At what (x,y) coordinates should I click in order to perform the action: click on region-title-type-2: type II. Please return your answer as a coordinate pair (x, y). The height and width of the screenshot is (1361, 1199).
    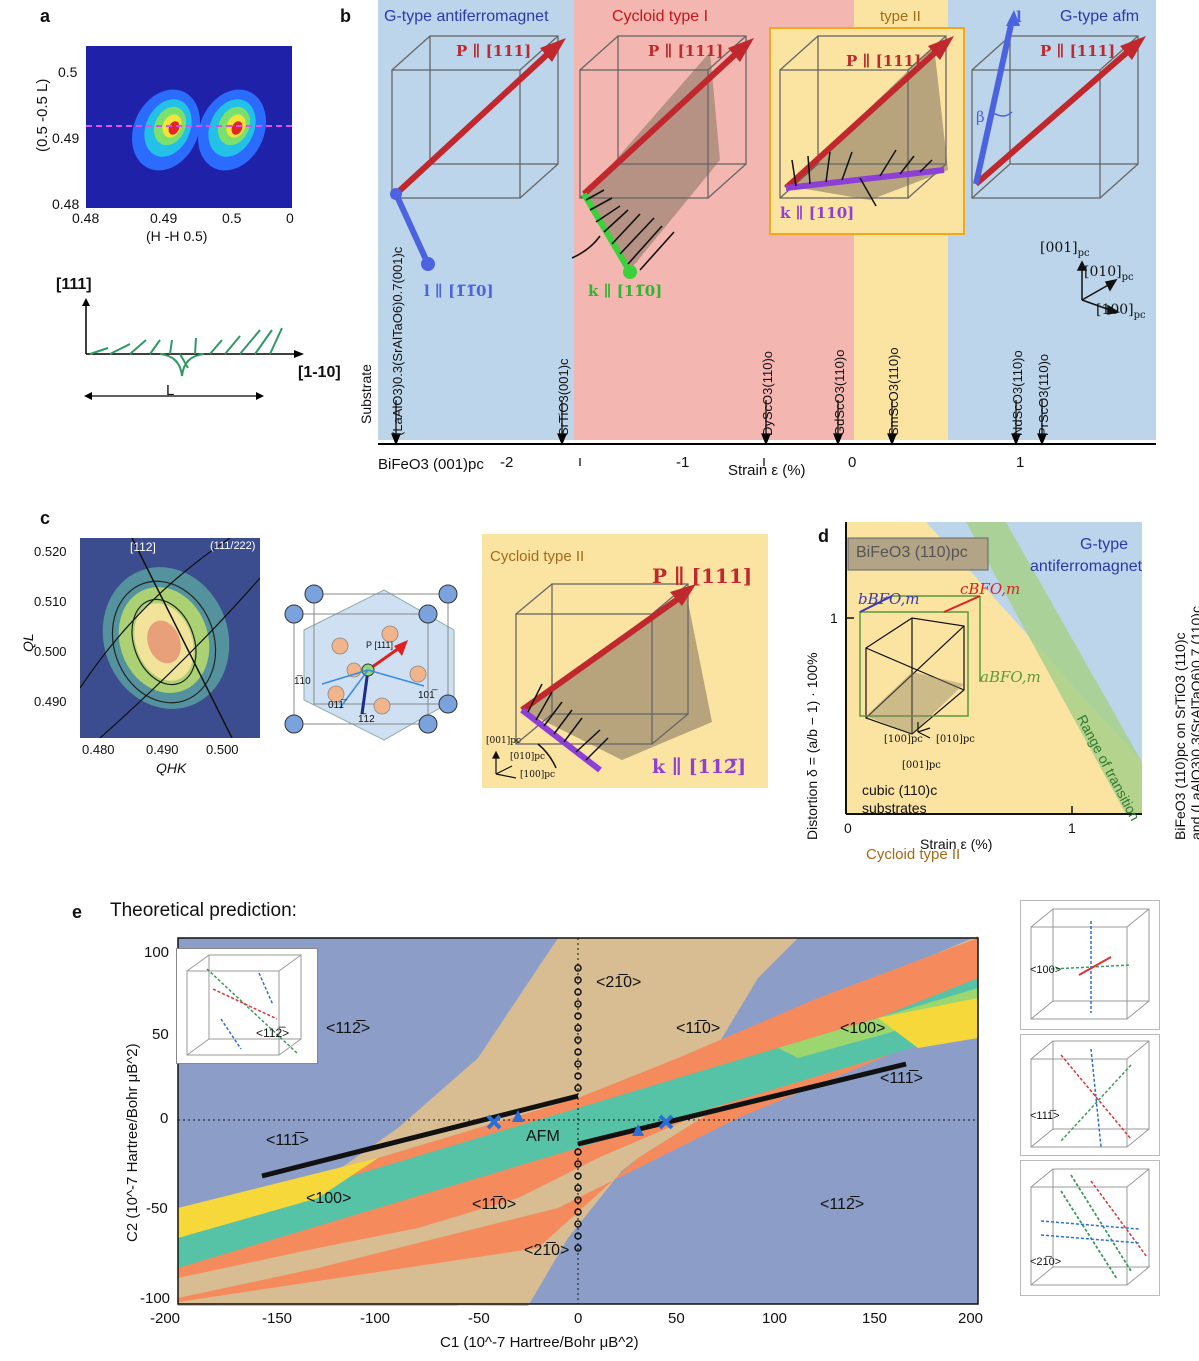
    Looking at the image, I should click on (900, 16).